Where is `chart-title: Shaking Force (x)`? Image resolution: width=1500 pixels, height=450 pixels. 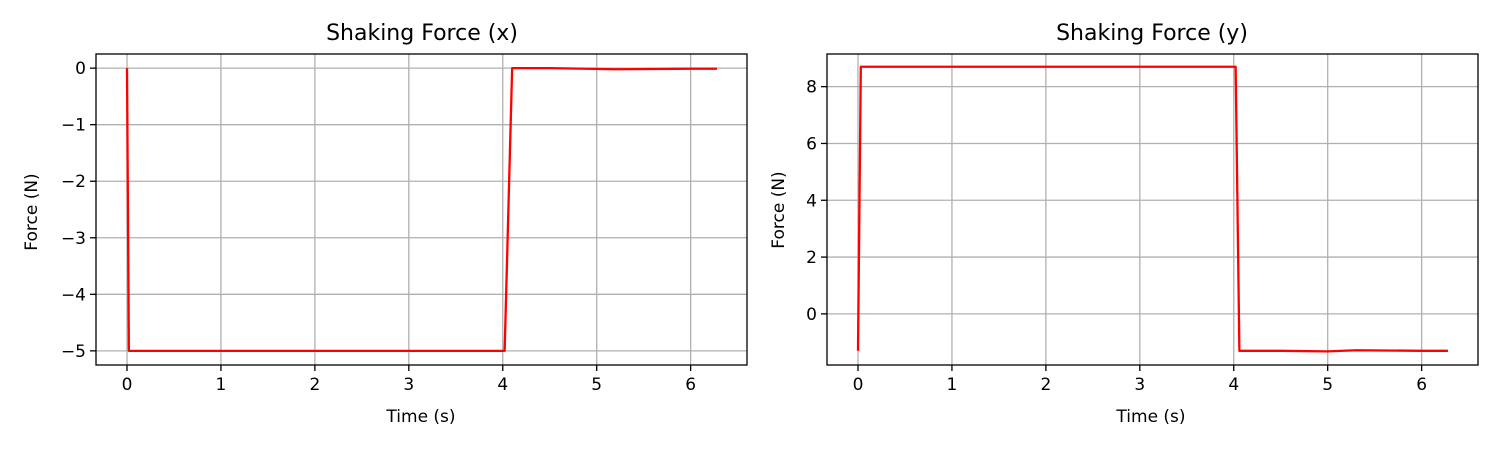 chart-title: Shaking Force (x) is located at coordinates (422, 33).